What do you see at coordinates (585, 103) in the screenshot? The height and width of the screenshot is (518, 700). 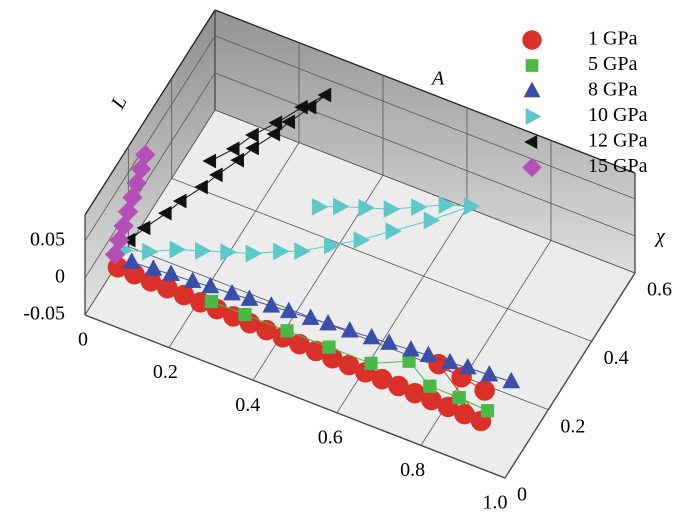 I see `legend: 1 GPa 5 GPa 8 GPa 10 GPa 12 GPa 15 GPa` at bounding box center [585, 103].